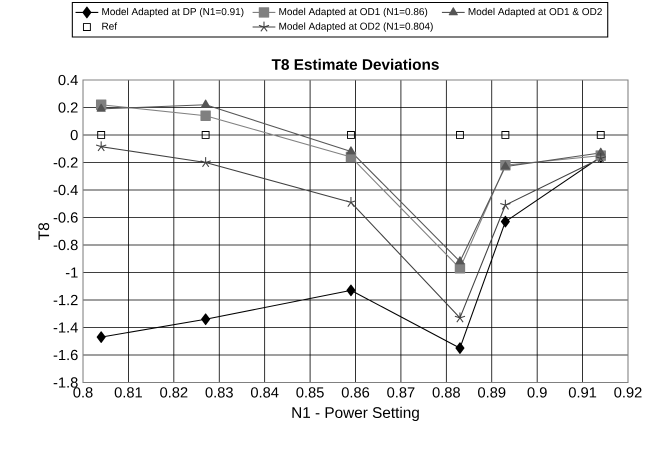 The image size is (650, 449). Describe the element at coordinates (66, 217) in the screenshot. I see `y-tick-label: -0.6` at that location.